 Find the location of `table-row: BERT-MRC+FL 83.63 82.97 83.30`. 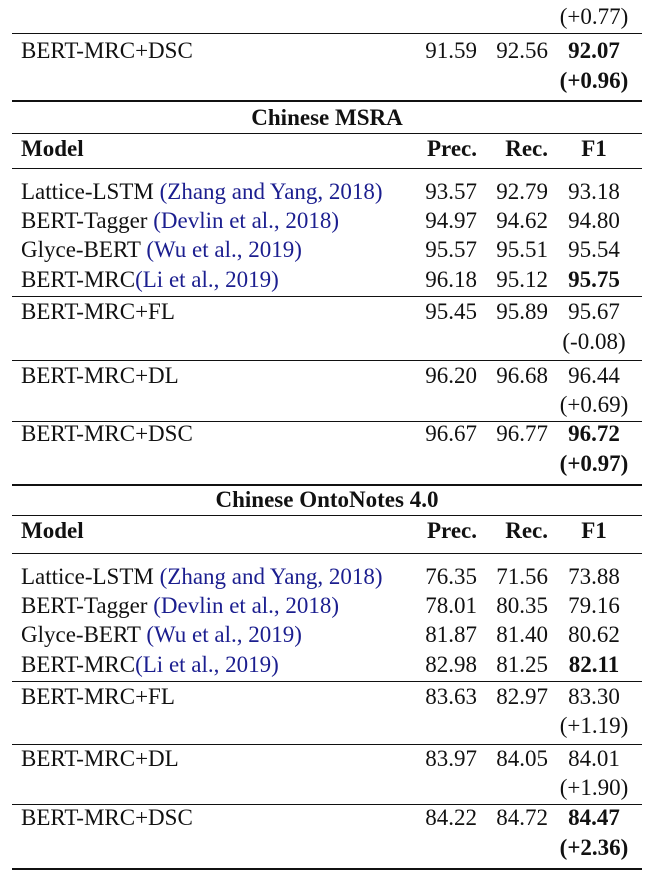

table-row: BERT-MRC+FL 83.63 82.97 83.30 is located at coordinates (327, 697).